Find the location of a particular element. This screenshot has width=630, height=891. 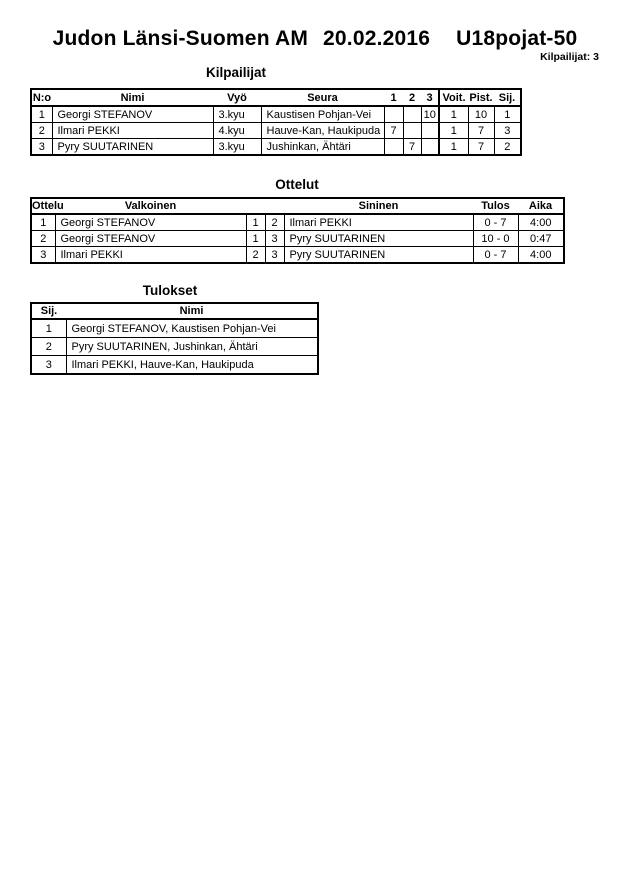

col-header-sininen: Sininen is located at coordinates (378, 206).